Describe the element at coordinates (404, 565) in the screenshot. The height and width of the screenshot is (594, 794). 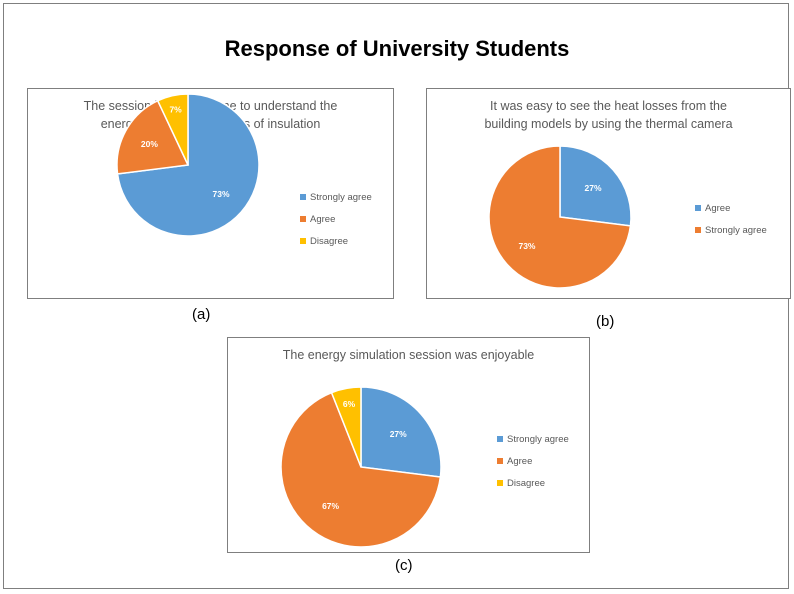
I see `chart-c-caption: (c)` at that location.